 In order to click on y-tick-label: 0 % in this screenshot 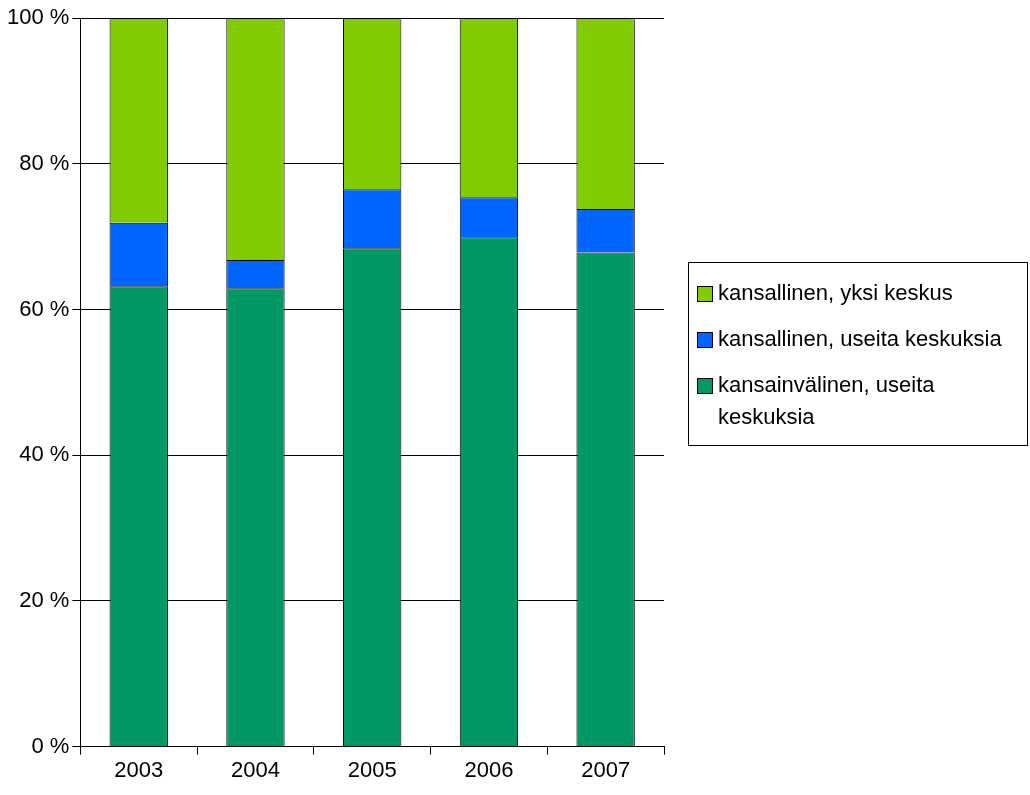, I will do `click(50, 745)`.